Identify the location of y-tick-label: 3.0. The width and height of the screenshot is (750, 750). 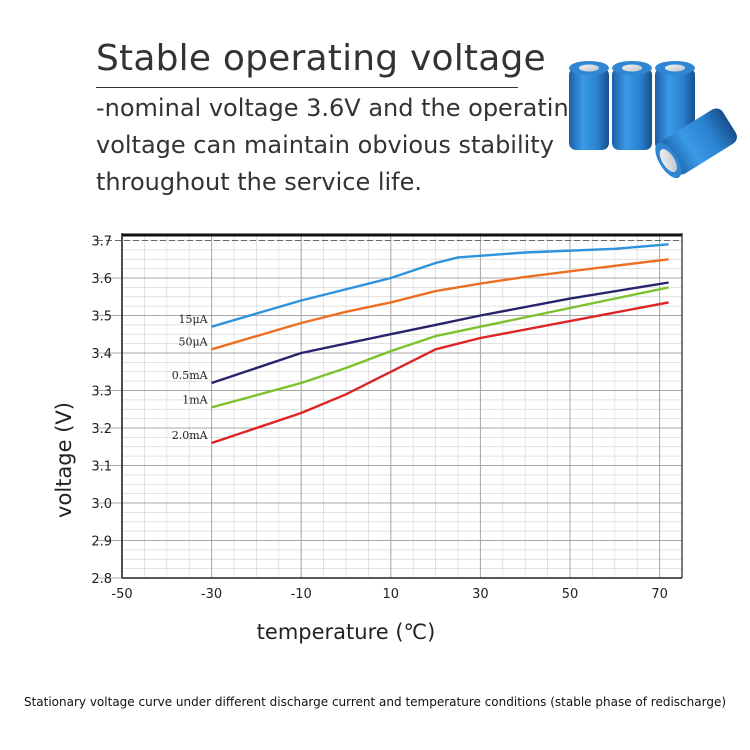
(101, 504).